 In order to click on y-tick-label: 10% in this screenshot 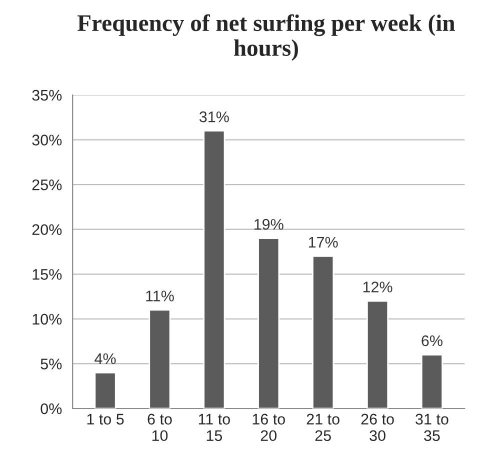, I will do `click(47, 319)`.